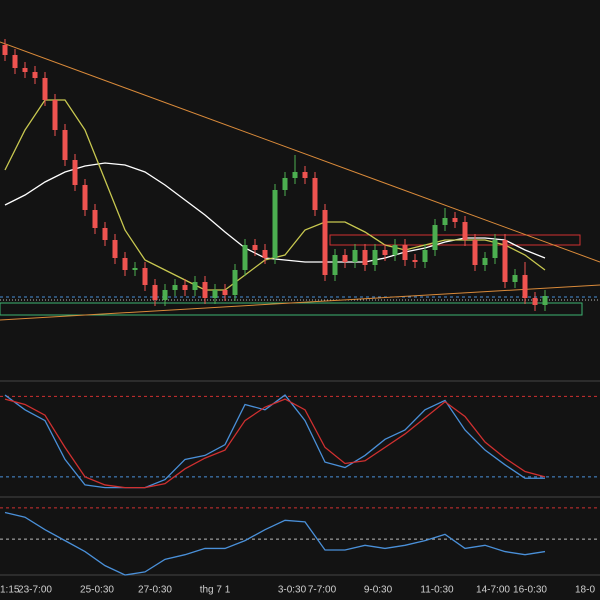 This screenshot has height=600, width=600. I want to click on x-tick-label: 23-7:00, so click(35, 590).